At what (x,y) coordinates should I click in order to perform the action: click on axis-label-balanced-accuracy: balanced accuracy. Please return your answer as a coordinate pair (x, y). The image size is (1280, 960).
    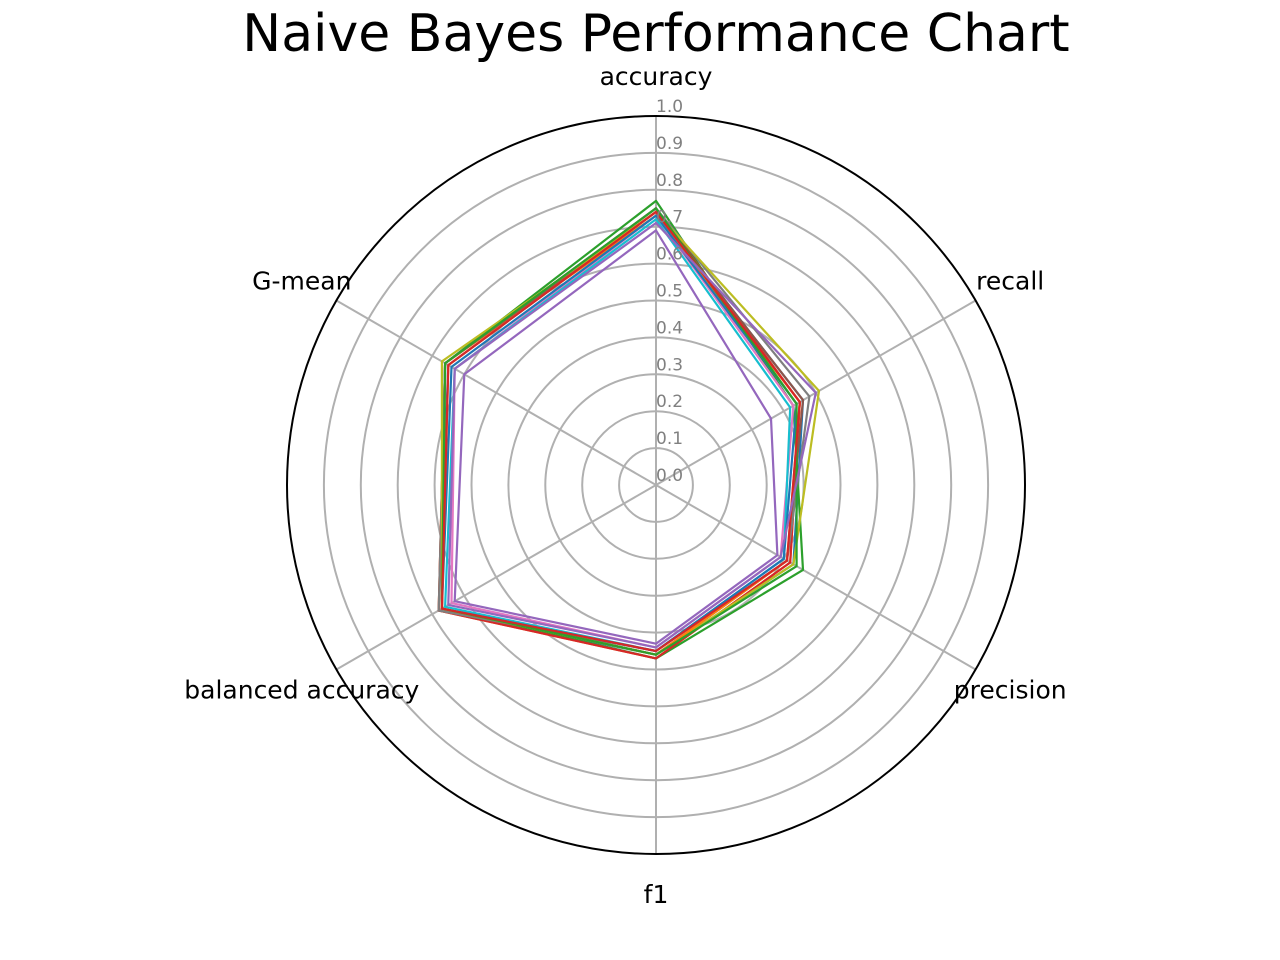
    Looking at the image, I should click on (301, 690).